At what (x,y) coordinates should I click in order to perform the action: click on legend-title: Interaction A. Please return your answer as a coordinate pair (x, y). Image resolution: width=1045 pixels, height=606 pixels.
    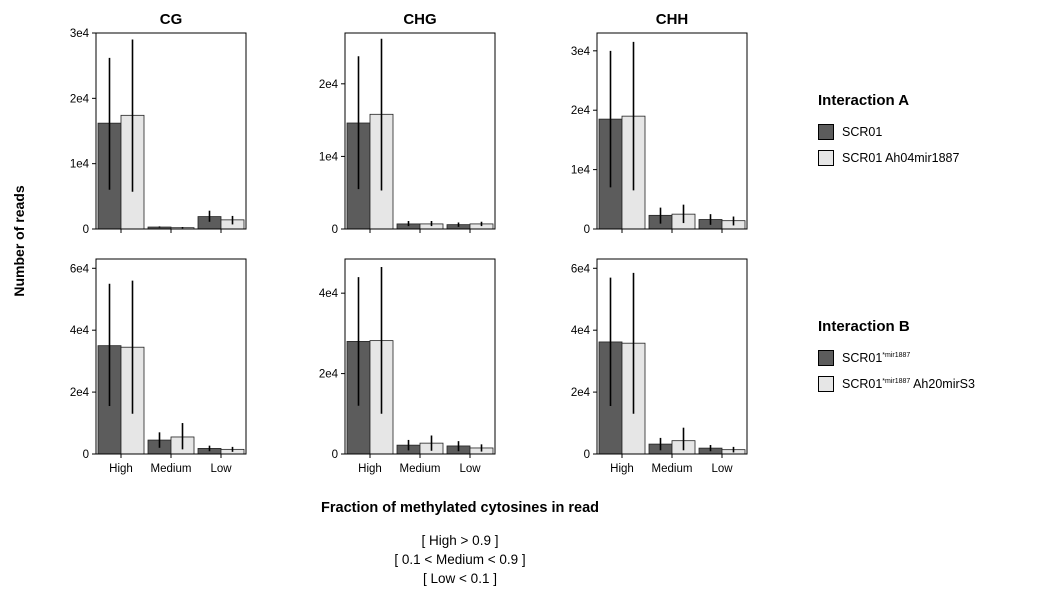
    Looking at the image, I should click on (864, 100).